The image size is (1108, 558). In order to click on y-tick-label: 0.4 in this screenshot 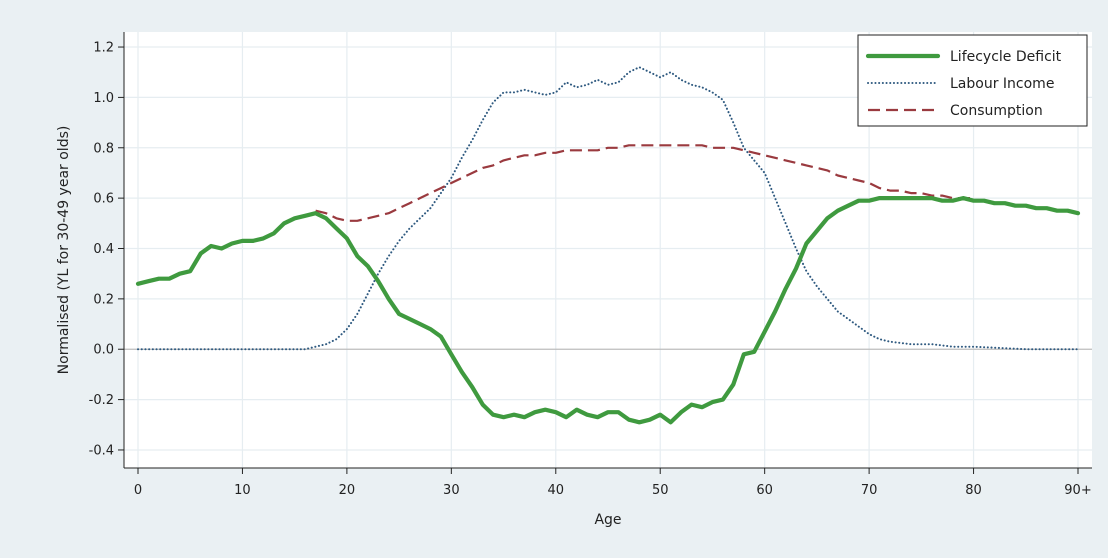, I will do `click(103, 249)`.